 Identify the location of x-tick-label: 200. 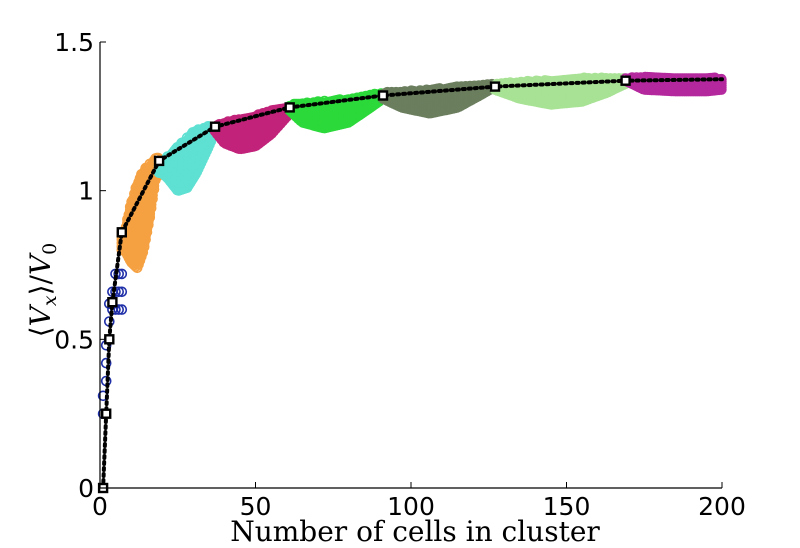
(722, 506).